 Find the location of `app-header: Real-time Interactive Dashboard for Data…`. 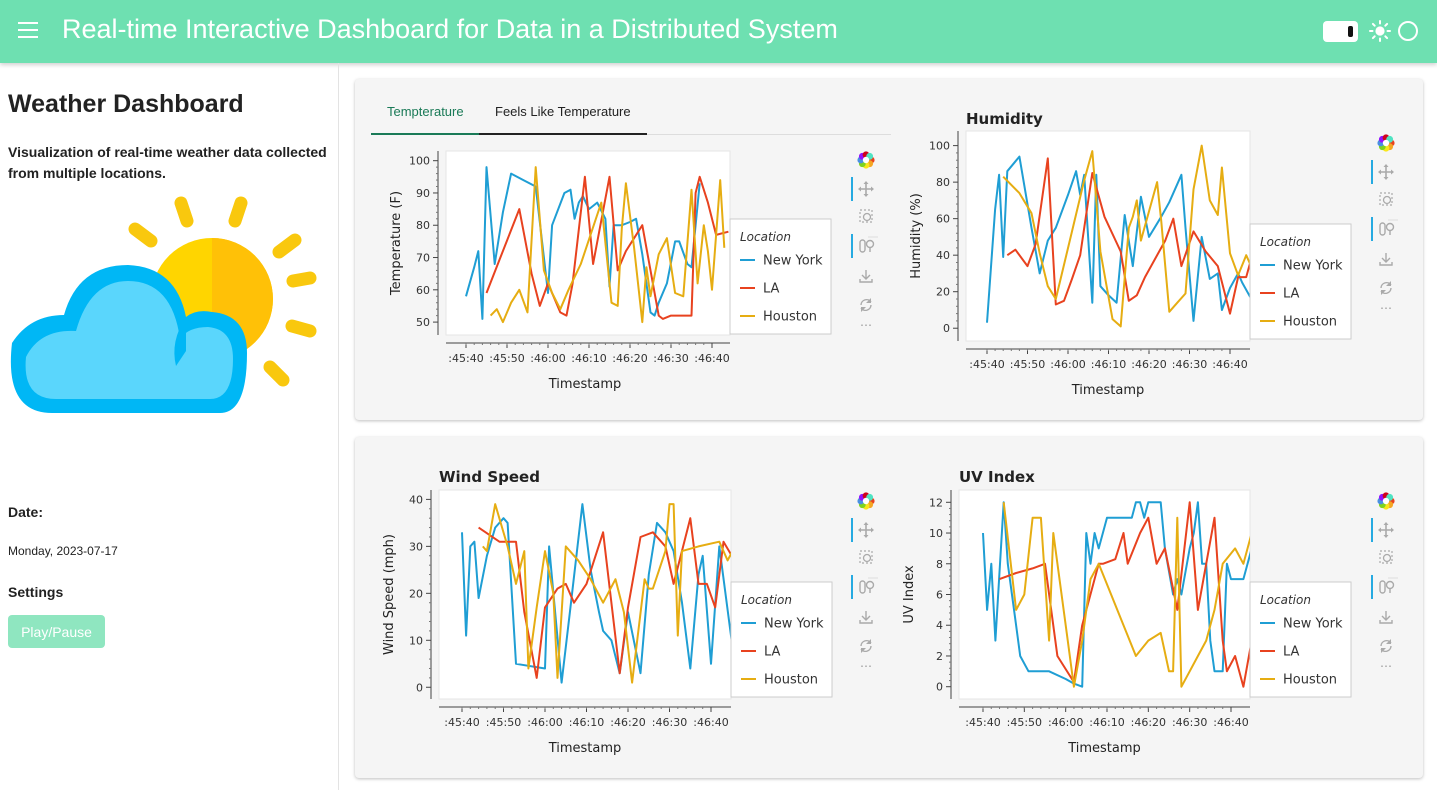

app-header: Real-time Interactive Dashboard for Data… is located at coordinates (718, 31).